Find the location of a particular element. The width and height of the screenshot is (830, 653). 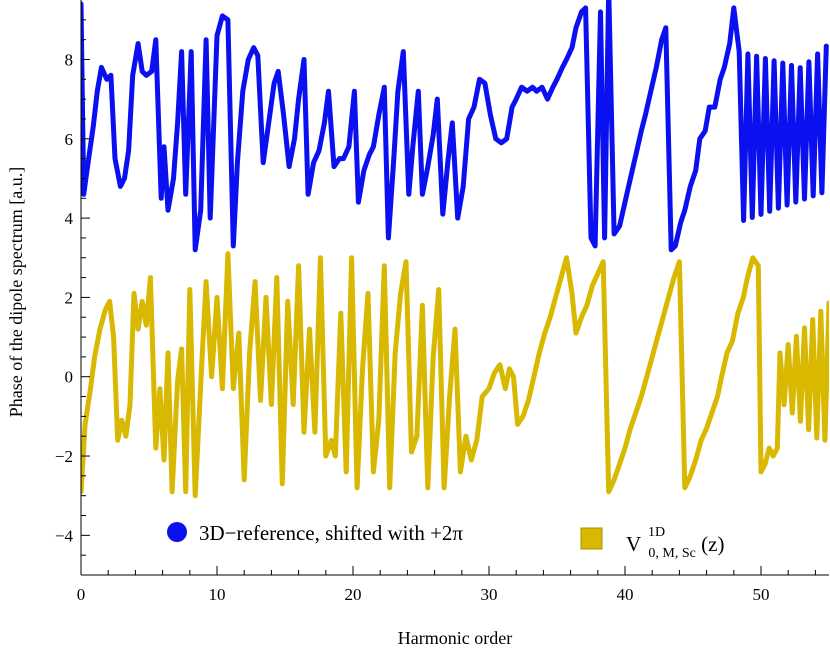

x-tick-label: 20 is located at coordinates (353, 594).